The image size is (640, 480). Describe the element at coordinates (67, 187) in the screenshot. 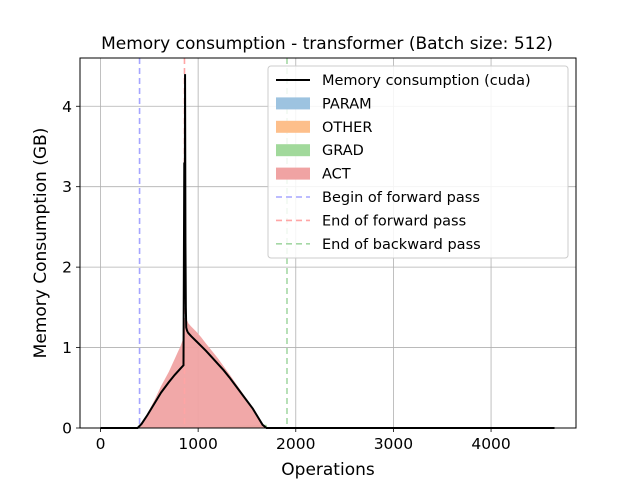

I see `y-tick-label: 3` at that location.